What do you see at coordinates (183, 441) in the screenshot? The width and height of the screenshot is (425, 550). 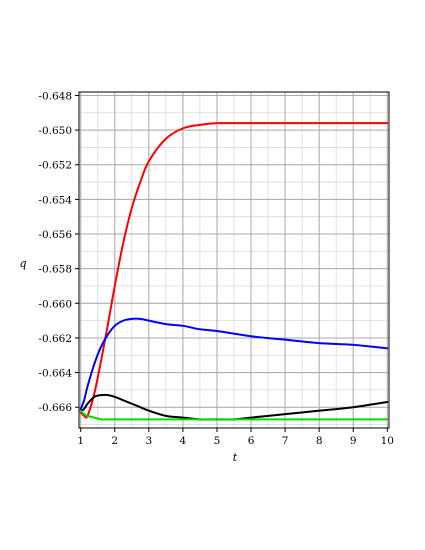 I see `x-tick-label: 4` at bounding box center [183, 441].